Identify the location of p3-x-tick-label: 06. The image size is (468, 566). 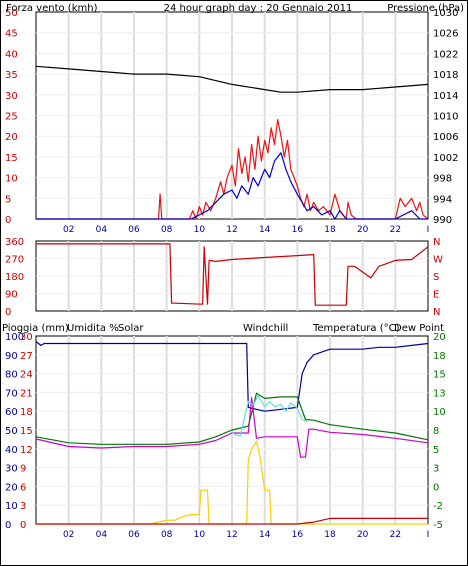
(134, 535).